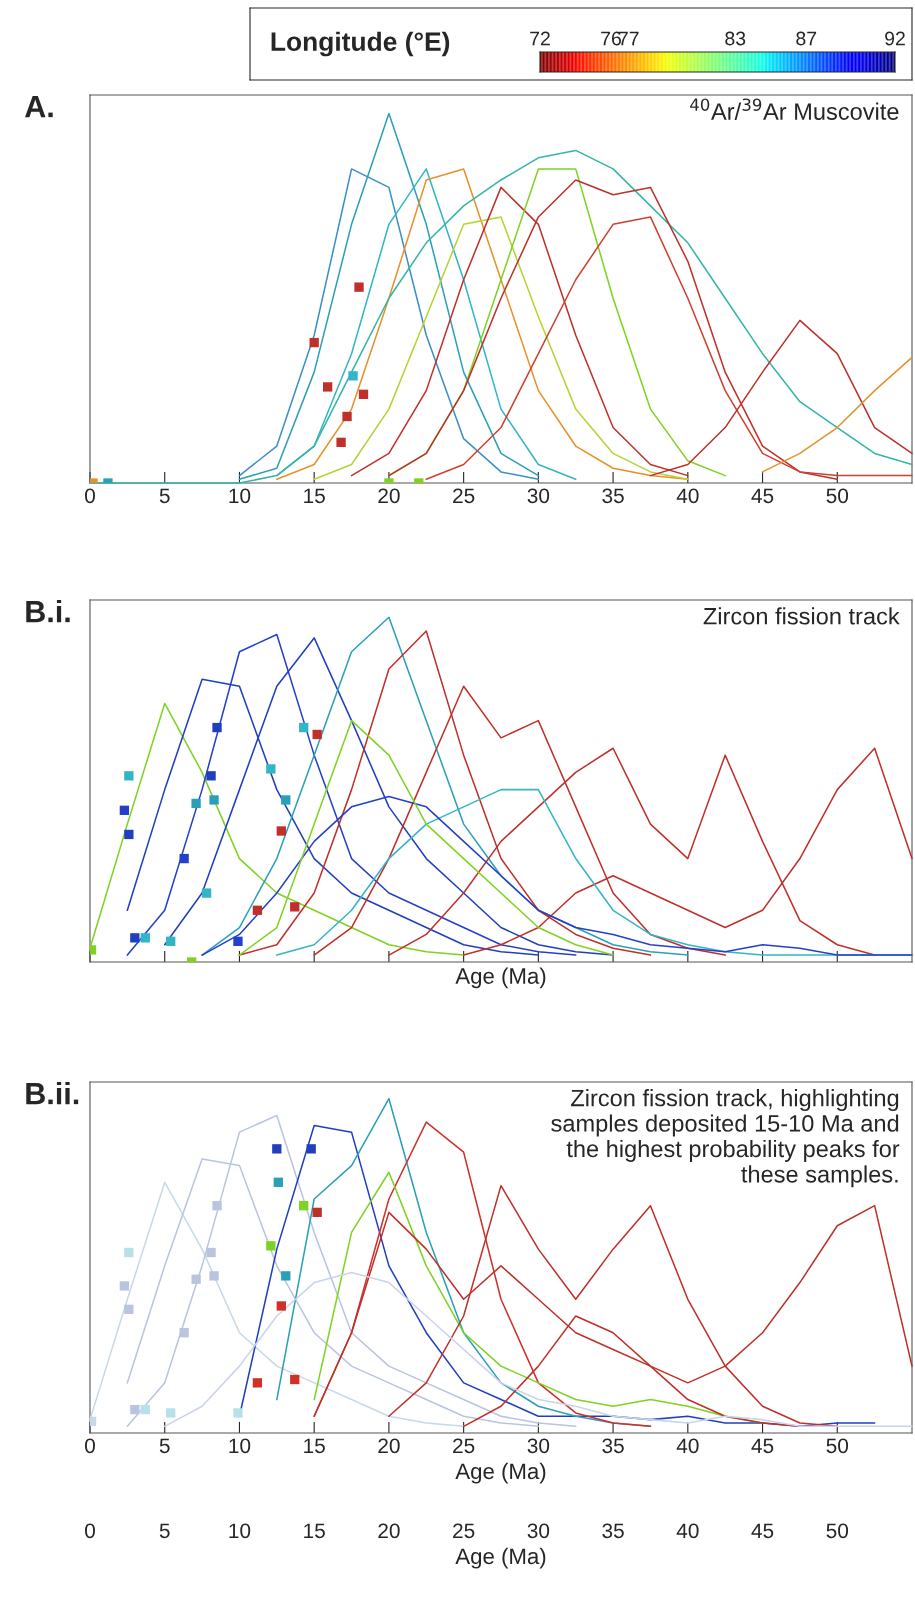  I want to click on color-bar-label: 92, so click(895, 38).